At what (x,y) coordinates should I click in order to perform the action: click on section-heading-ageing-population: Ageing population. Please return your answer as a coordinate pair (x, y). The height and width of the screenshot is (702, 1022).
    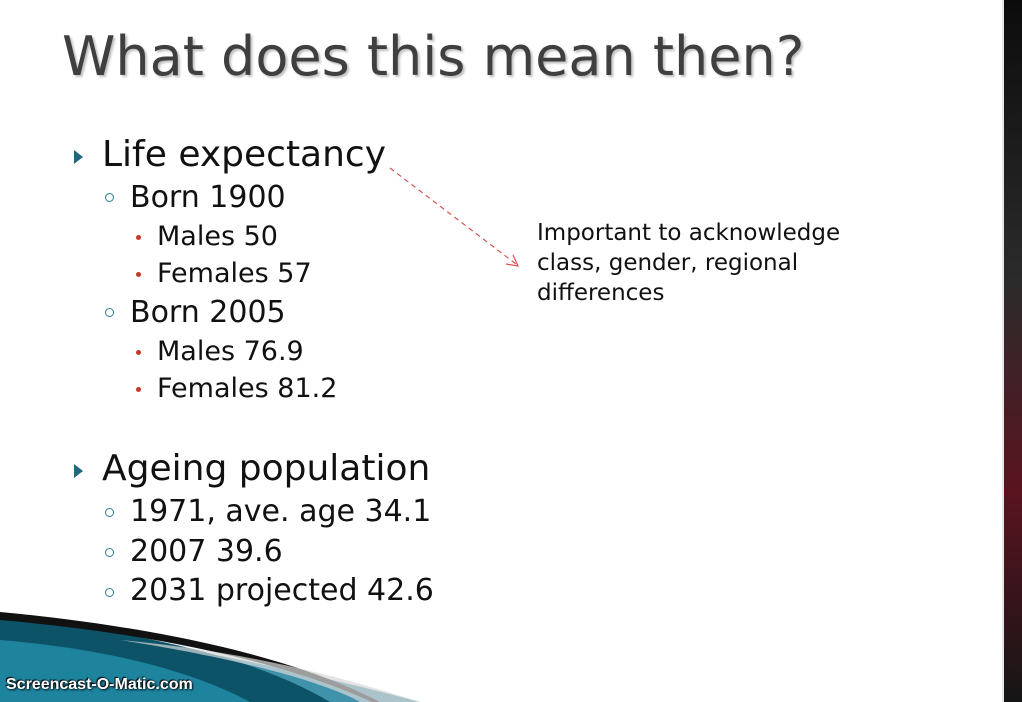
    Looking at the image, I should click on (266, 468).